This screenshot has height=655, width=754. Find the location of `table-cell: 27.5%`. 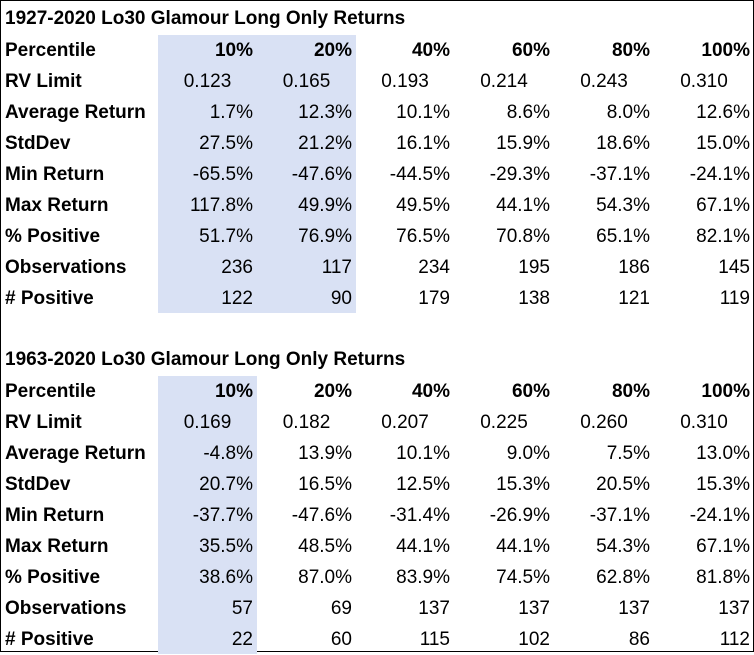

table-cell: 27.5% is located at coordinates (226, 143).